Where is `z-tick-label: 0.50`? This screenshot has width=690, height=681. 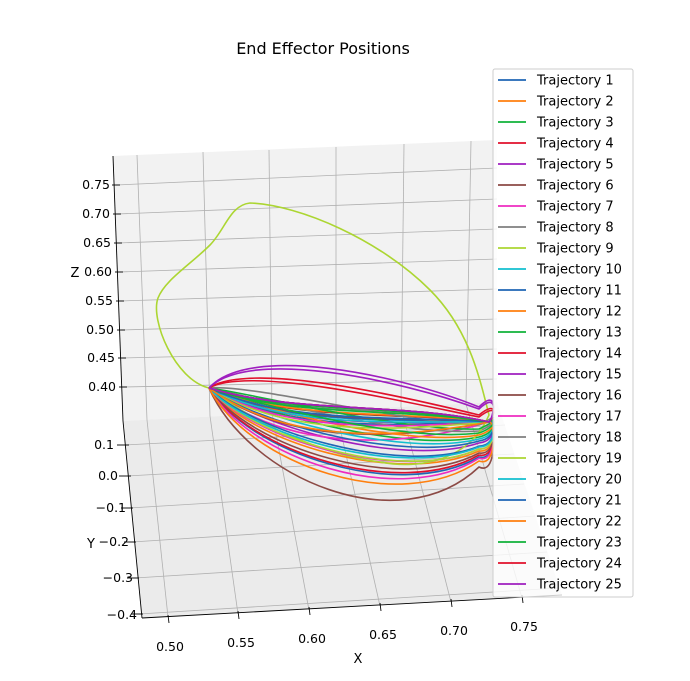 z-tick-label: 0.50 is located at coordinates (100, 329).